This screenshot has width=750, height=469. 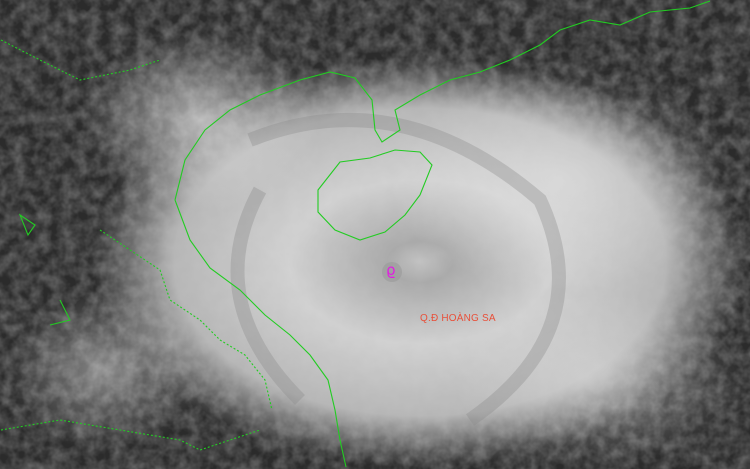 I want to click on map-label-hoang-sa: Q.Đ HOÀNG SA, so click(x=458, y=318).